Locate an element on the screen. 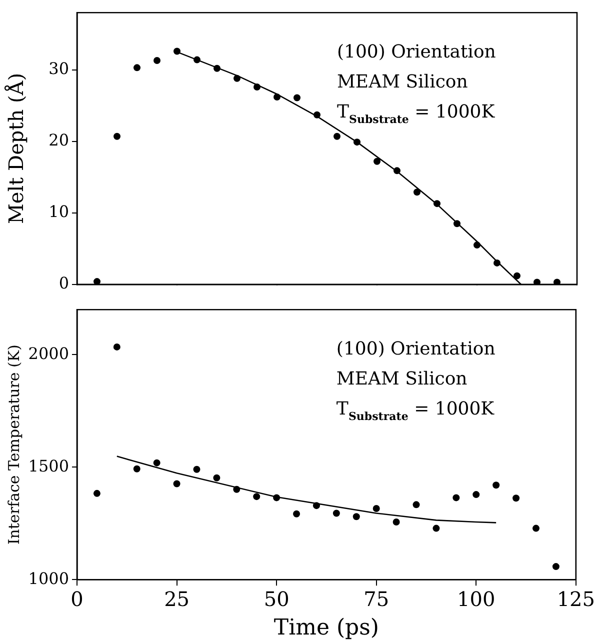 This screenshot has height=642, width=598. x-tick-label: 75 is located at coordinates (377, 598).